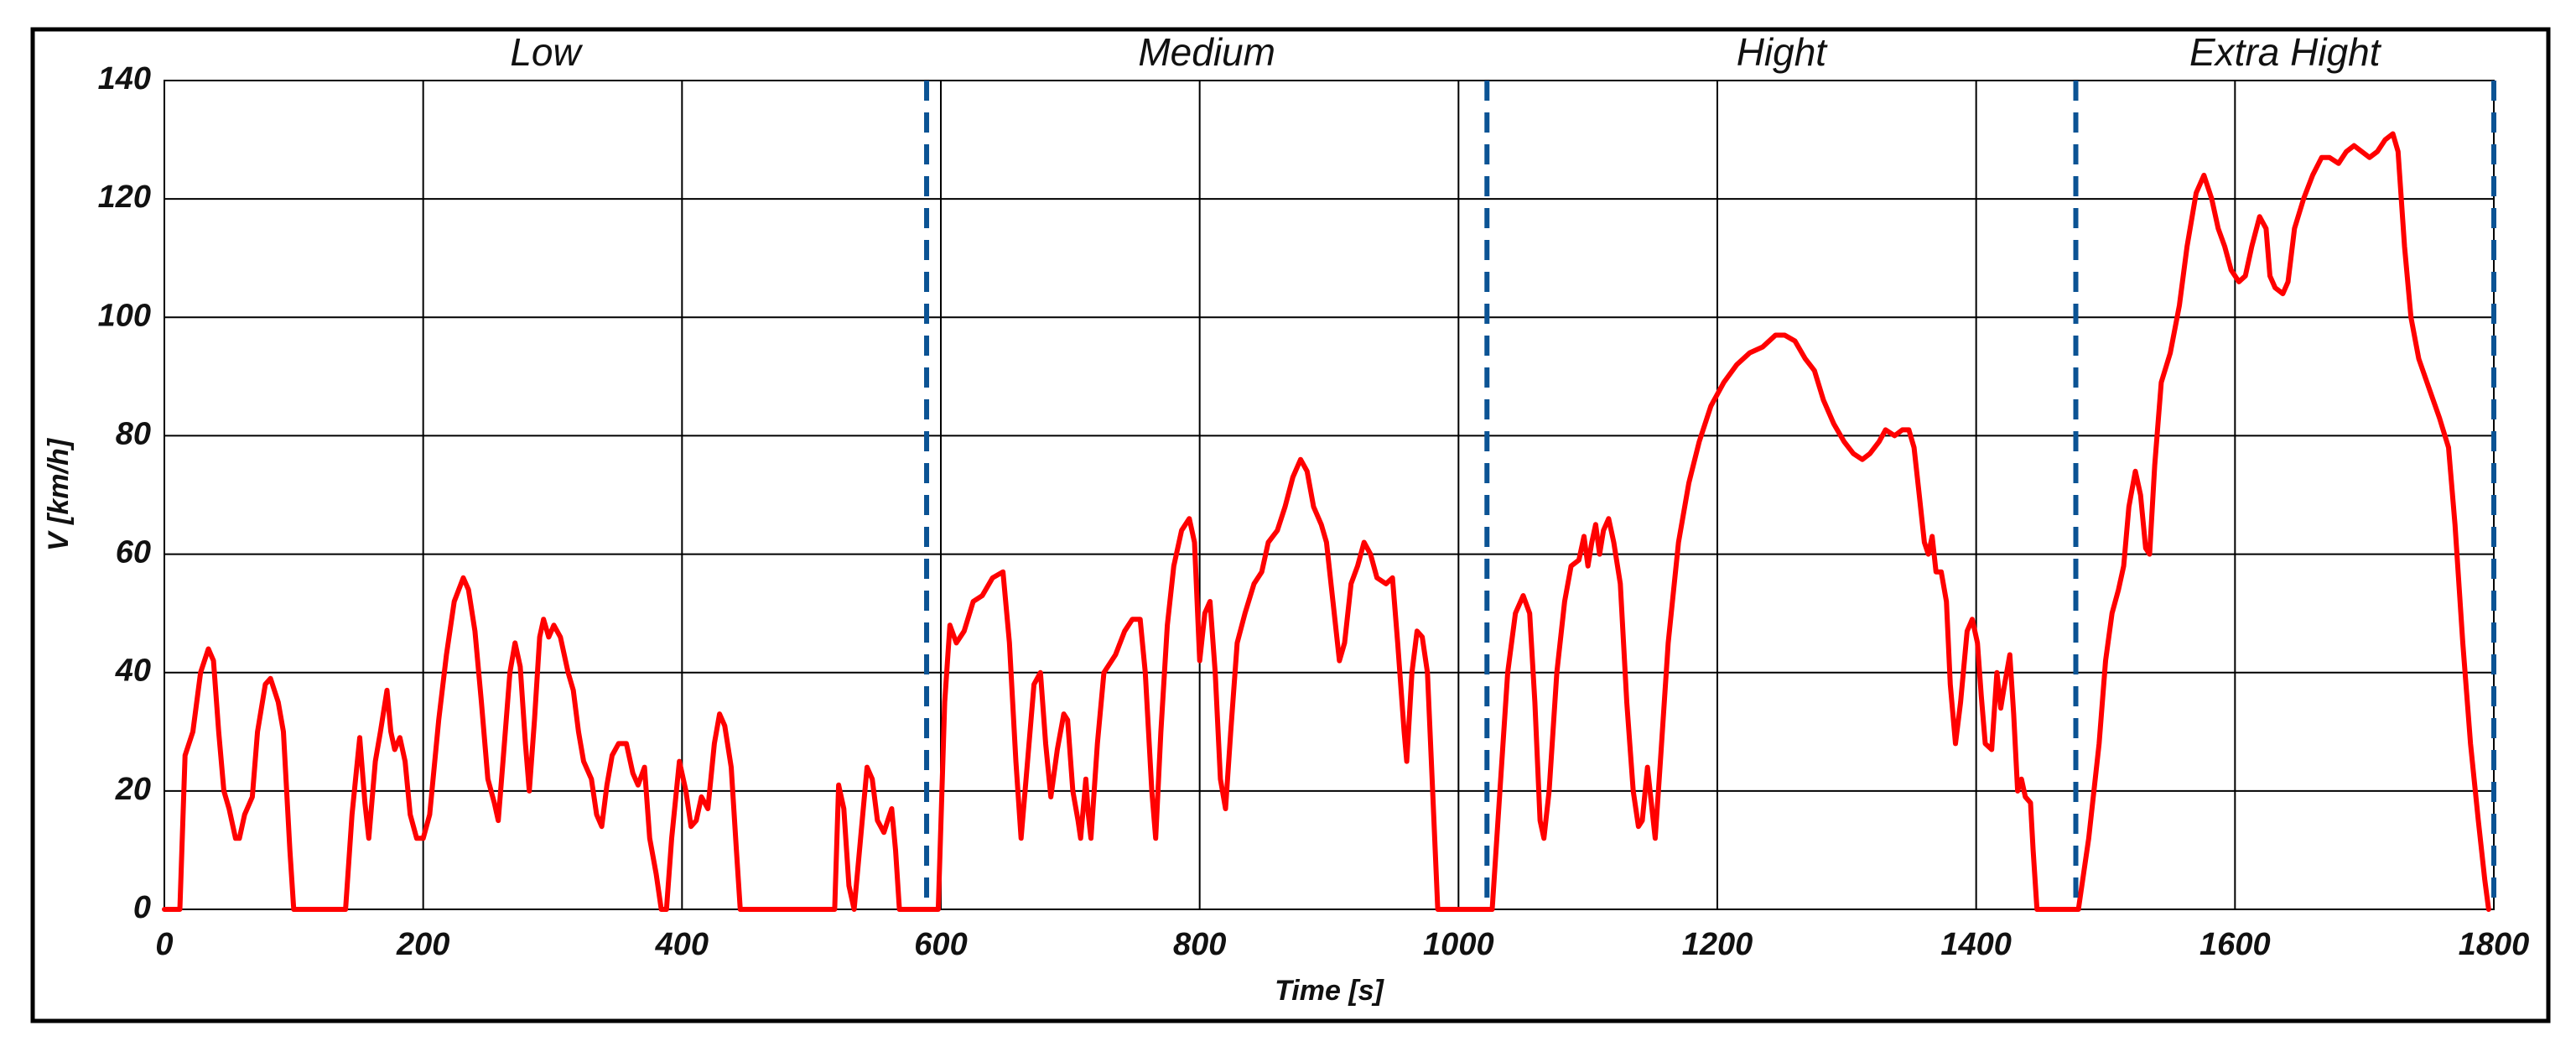  I want to click on x-tick-label: 1600, so click(2235, 944).